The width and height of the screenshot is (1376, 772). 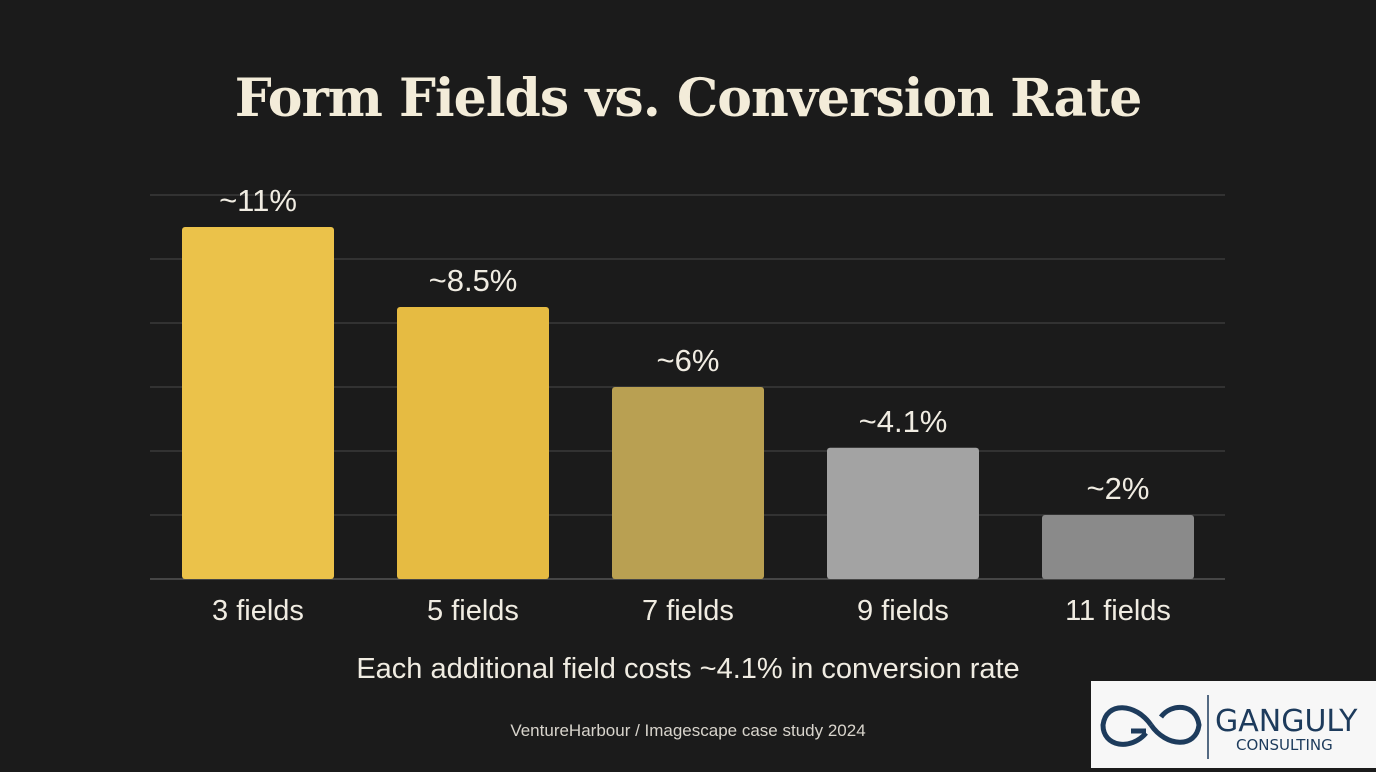 I want to click on svg-text: CONSULTING, so click(x=1284, y=745).